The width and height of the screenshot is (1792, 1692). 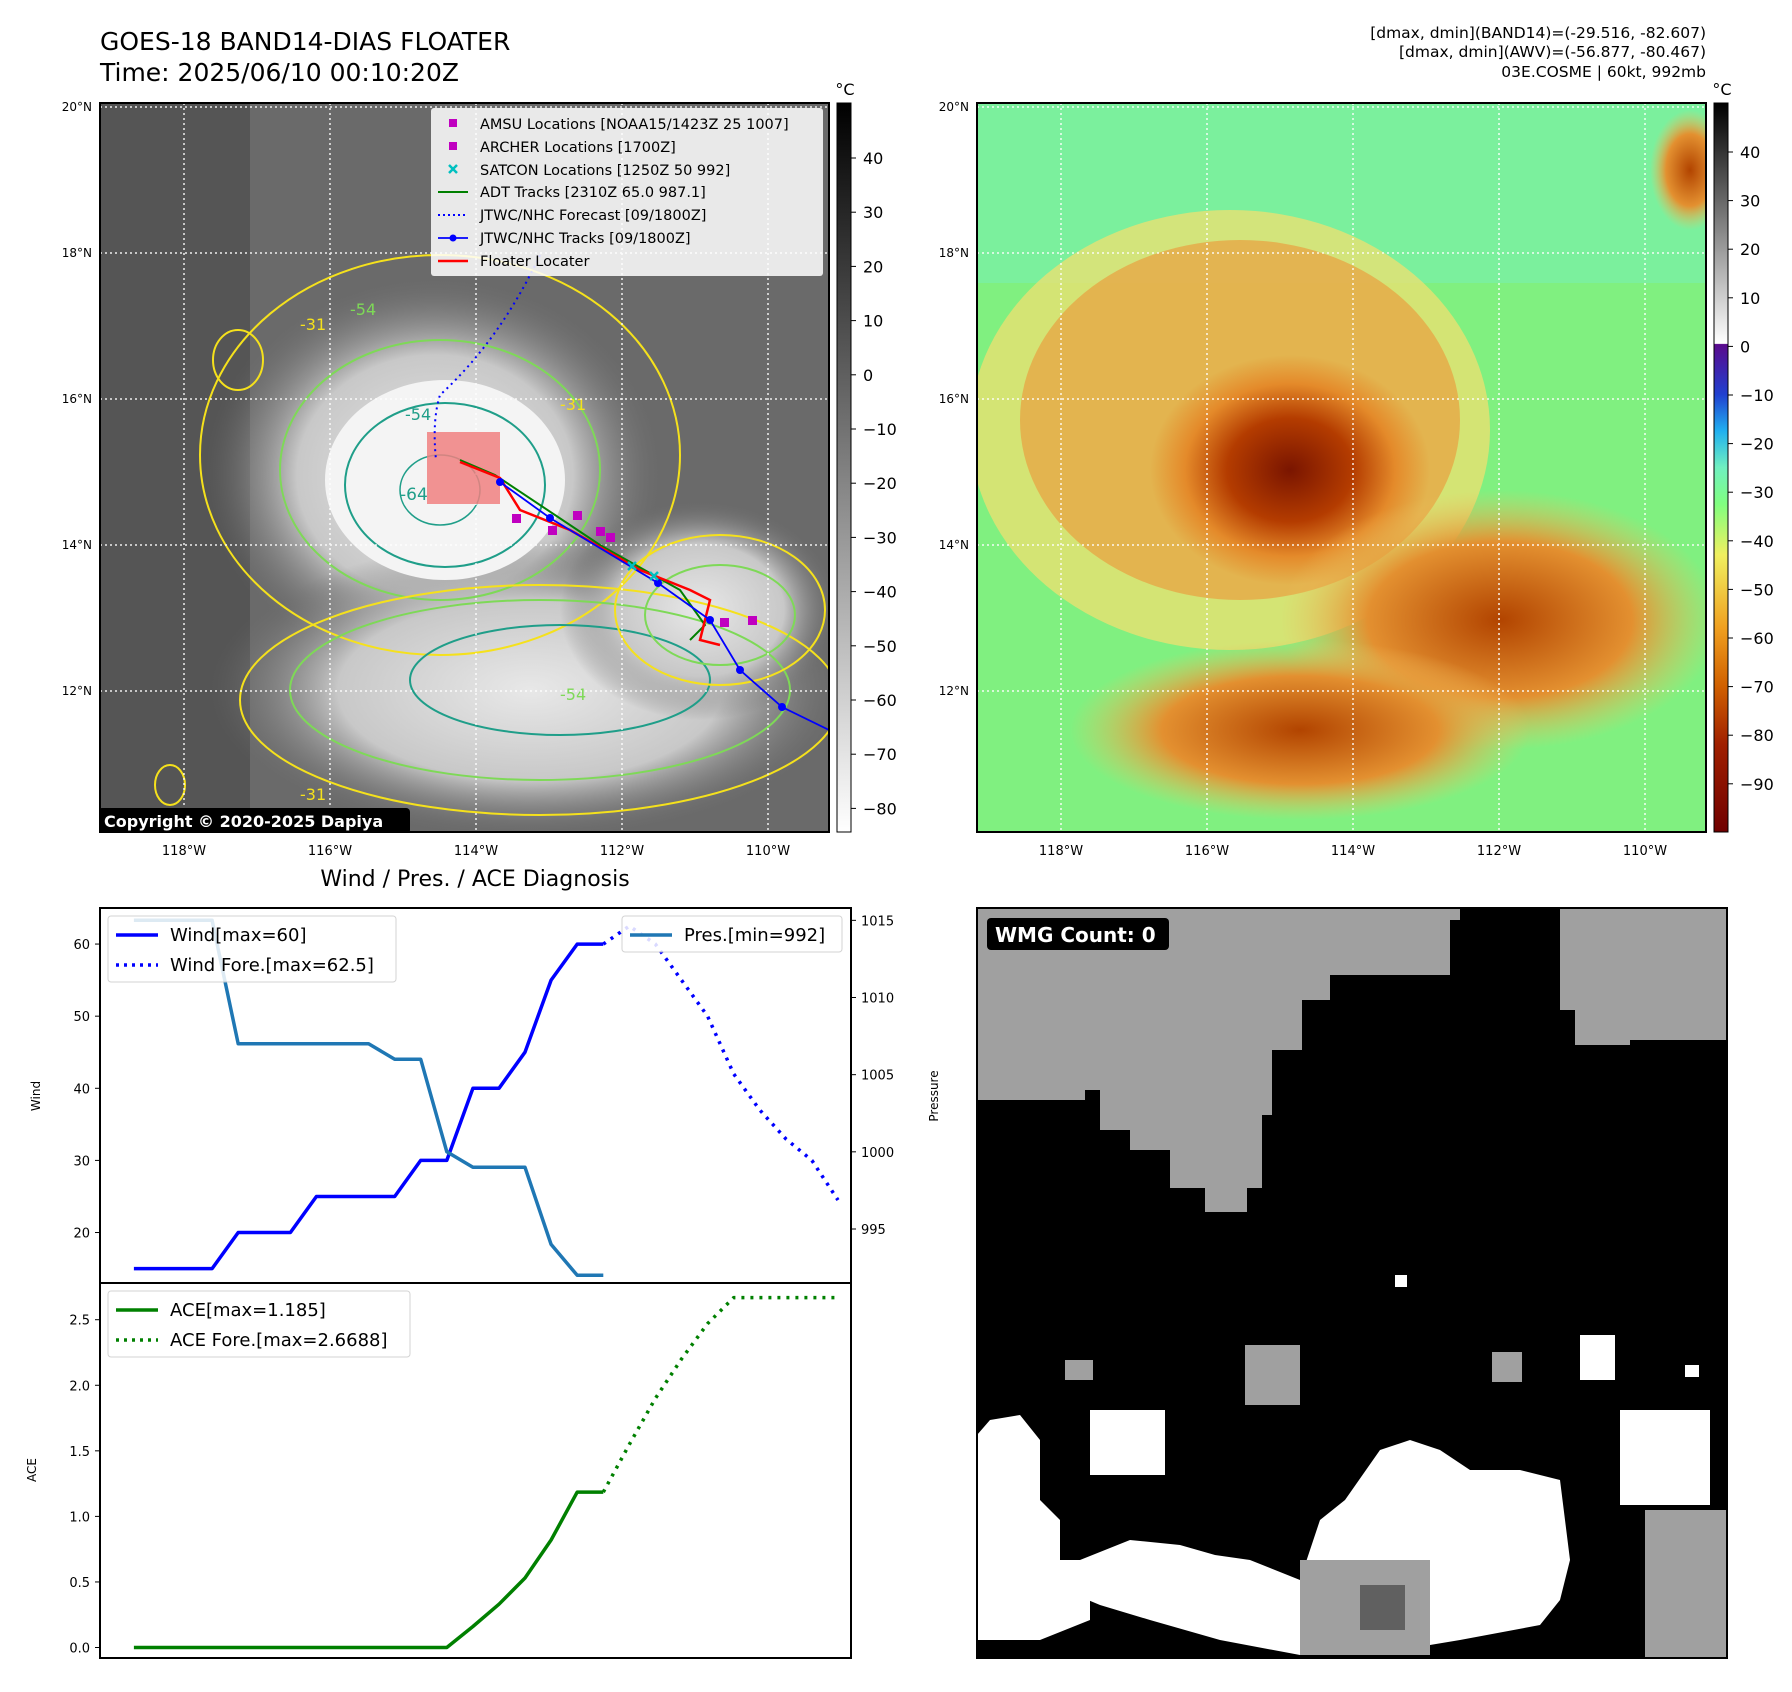 What do you see at coordinates (1538, 33) in the screenshot?
I see `stats-line1: [dmax, dmin](BAND14)=(-29.516, -82.607)` at bounding box center [1538, 33].